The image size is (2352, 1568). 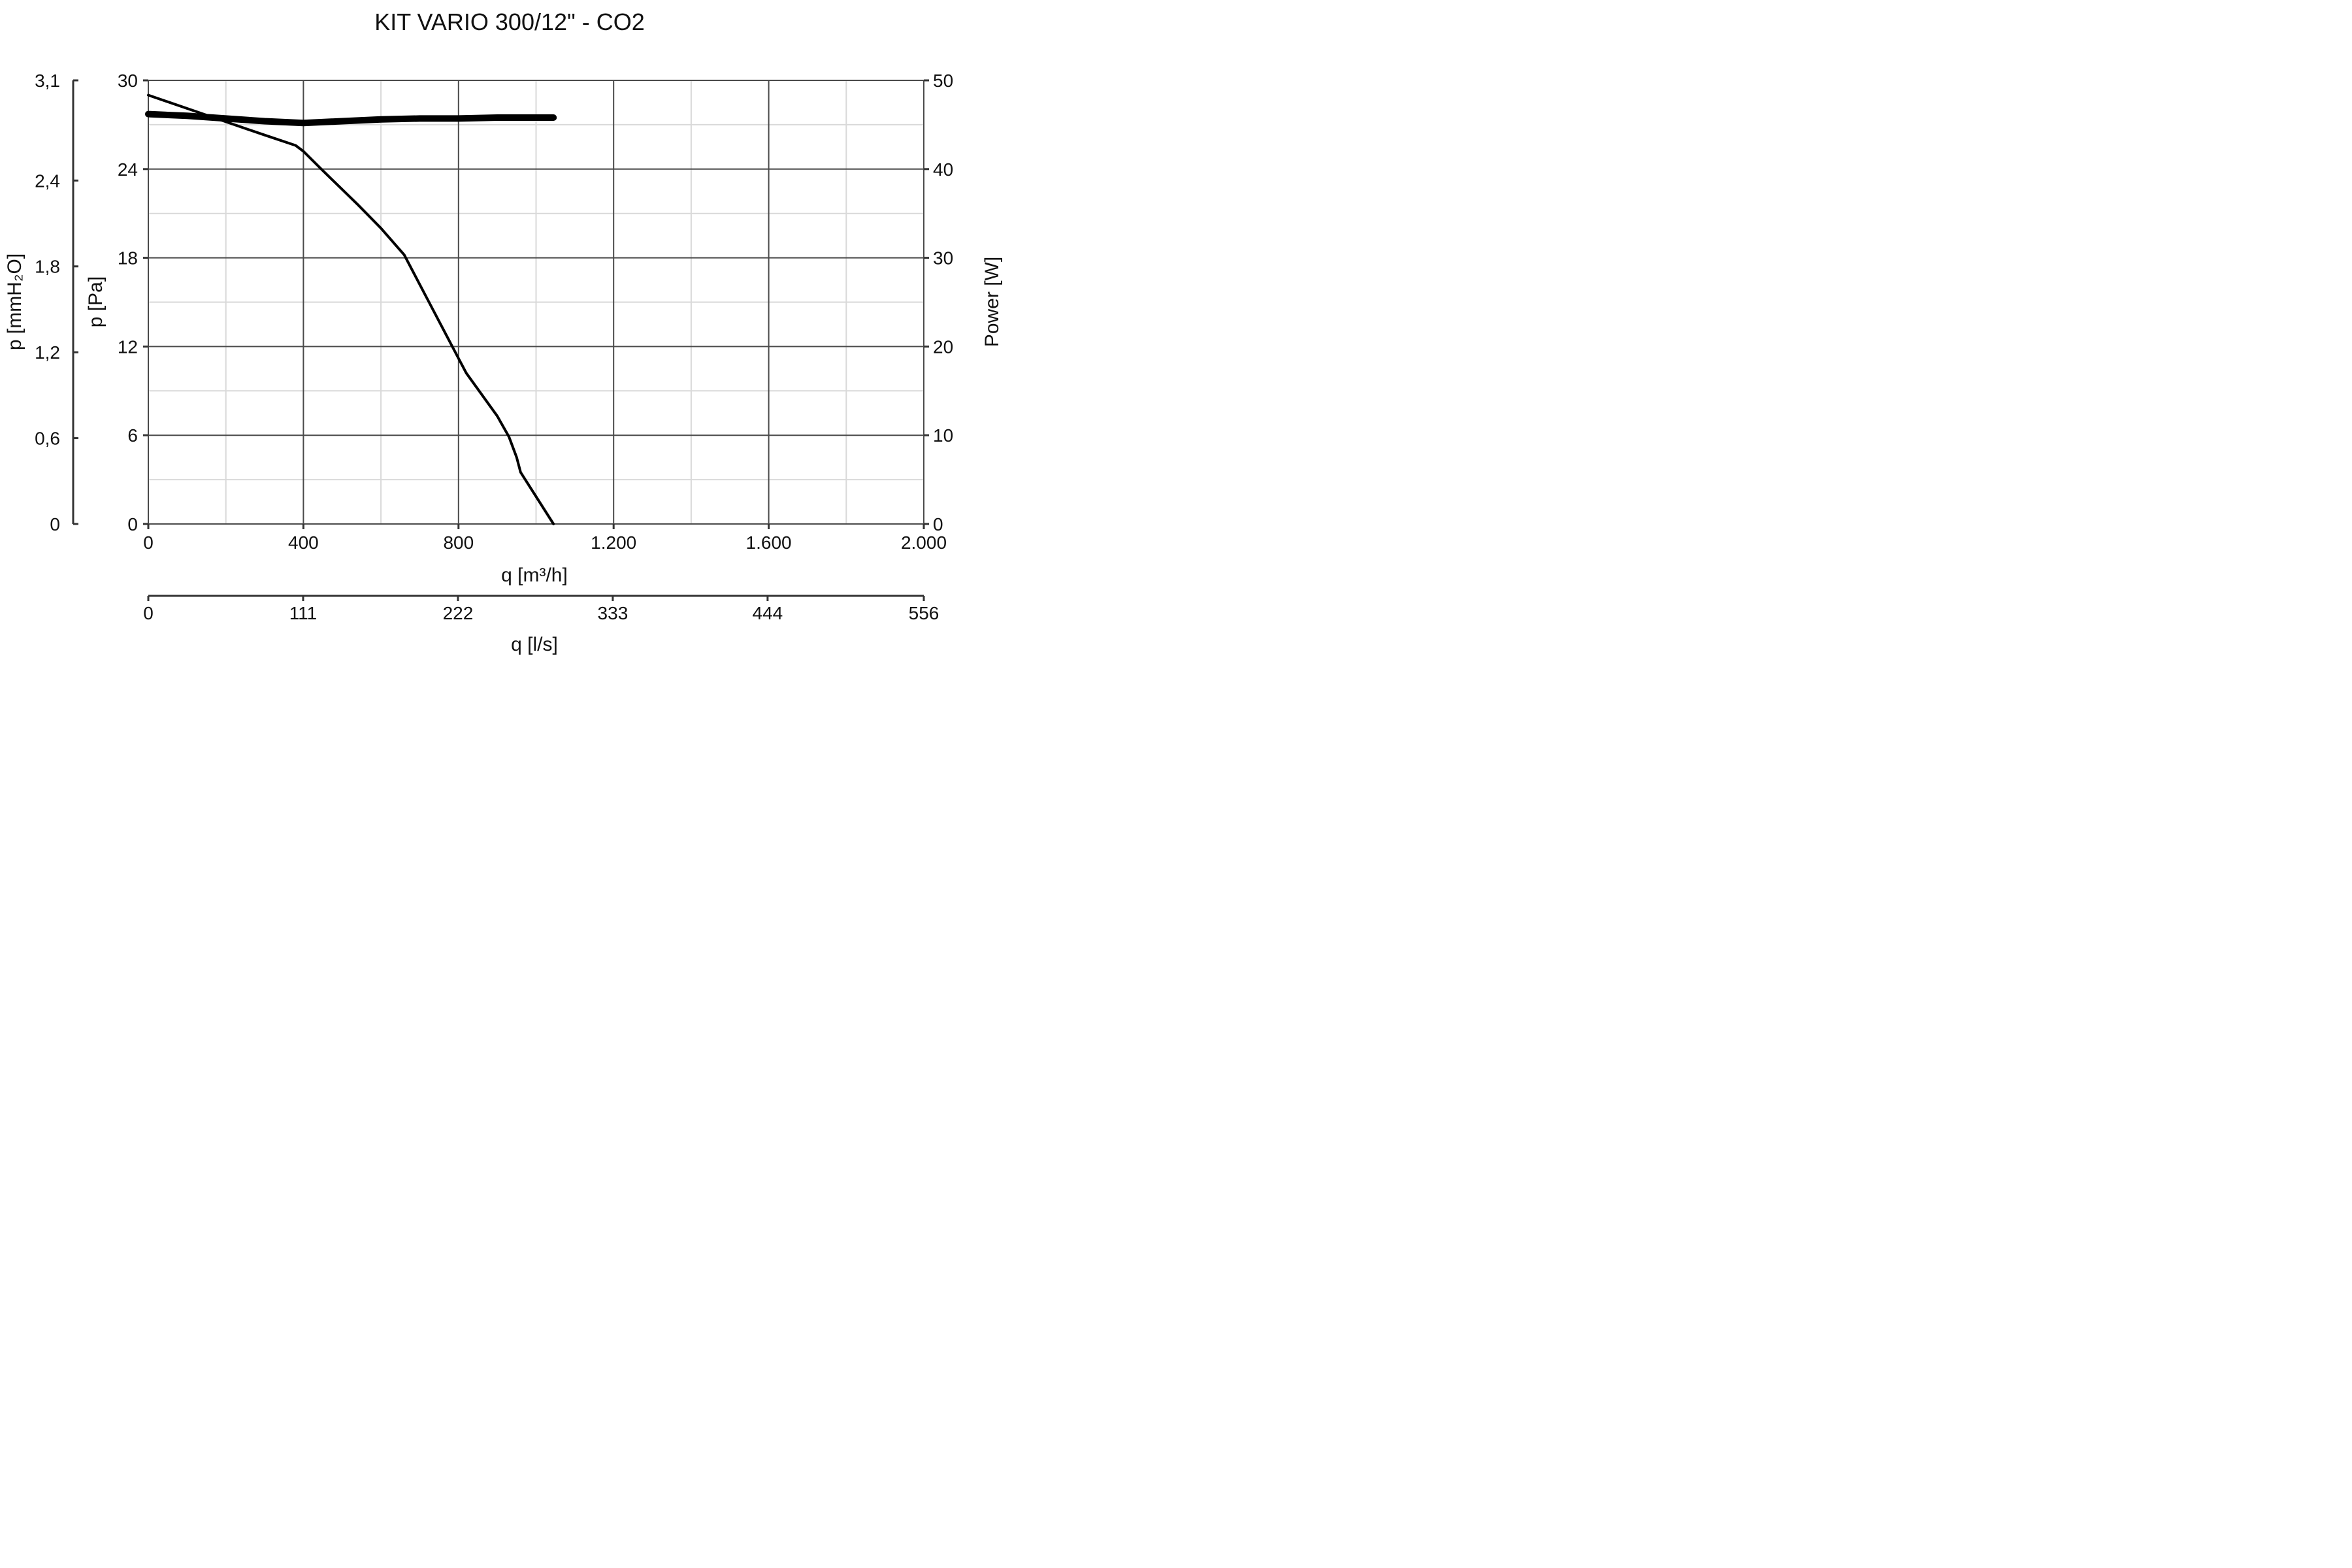 I want to click on series-group, so click(x=351, y=309).